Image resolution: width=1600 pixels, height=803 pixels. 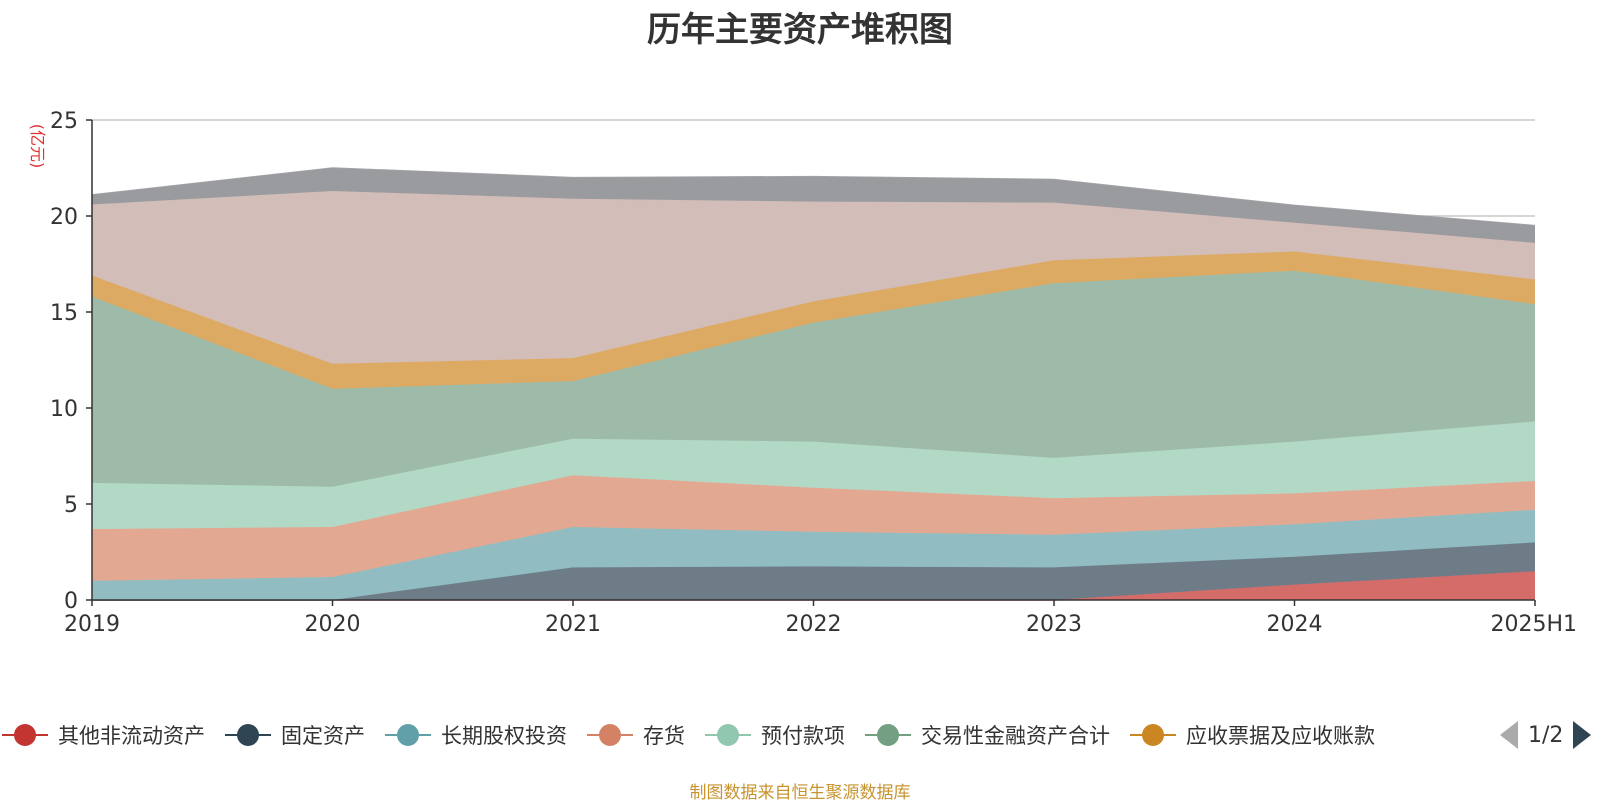 I want to click on x-tick-label: 2022, so click(x=814, y=624).